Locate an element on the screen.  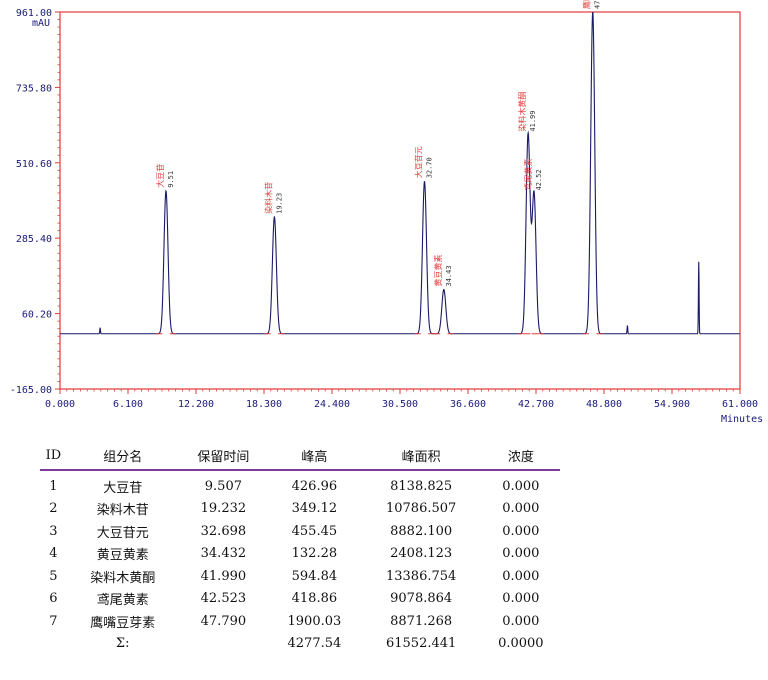
table-row: 7 鹰嘴豆芽素 47.790 1900.03 8871.268 0.000 is located at coordinates (300, 621).